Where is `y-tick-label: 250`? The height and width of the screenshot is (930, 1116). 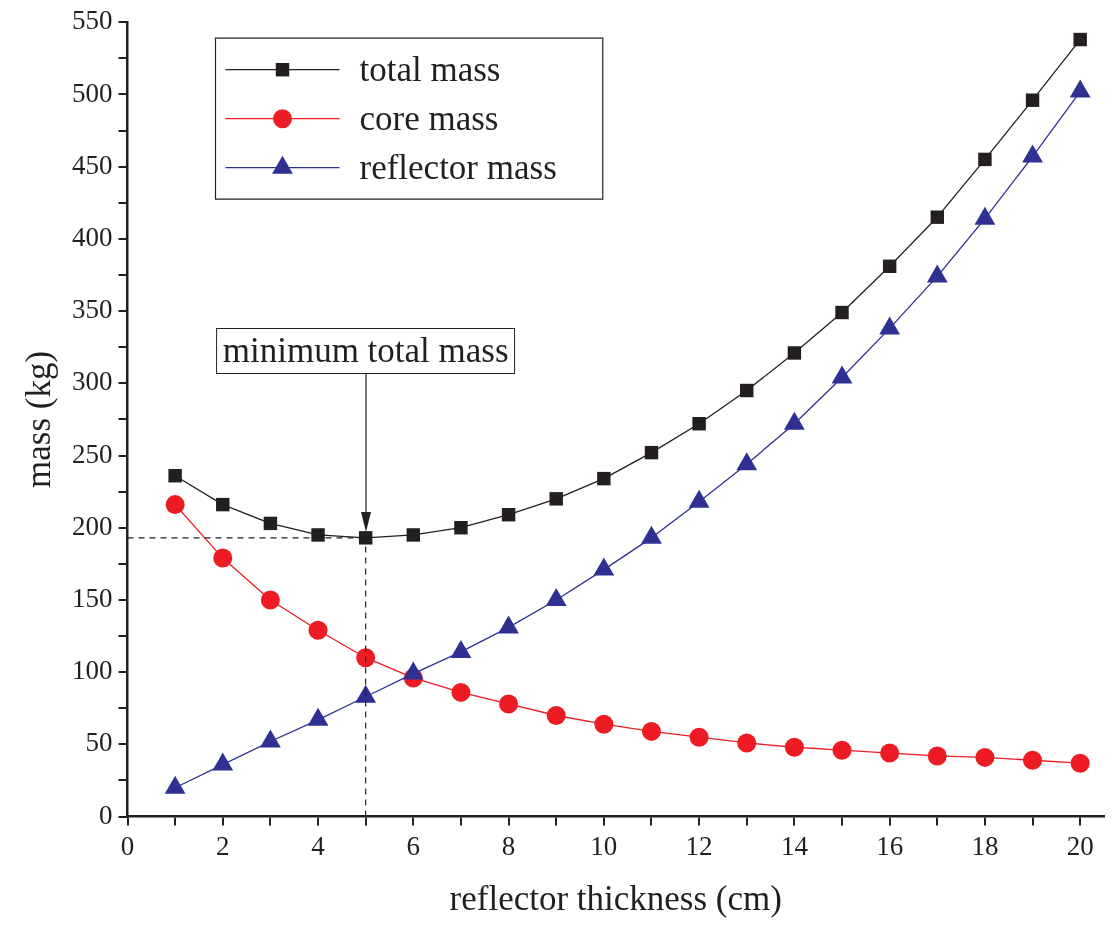 y-tick-label: 250 is located at coordinates (92, 453).